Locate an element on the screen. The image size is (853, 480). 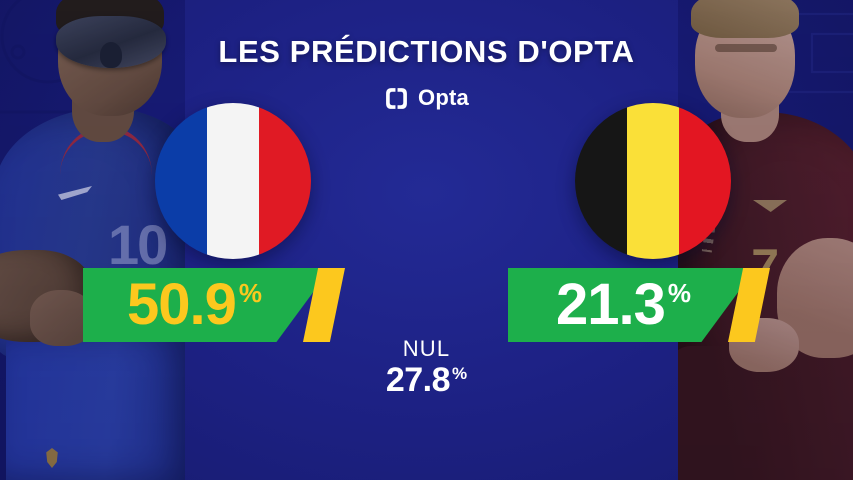
probability-value-france: 50.9 % is located at coordinates (194, 305).